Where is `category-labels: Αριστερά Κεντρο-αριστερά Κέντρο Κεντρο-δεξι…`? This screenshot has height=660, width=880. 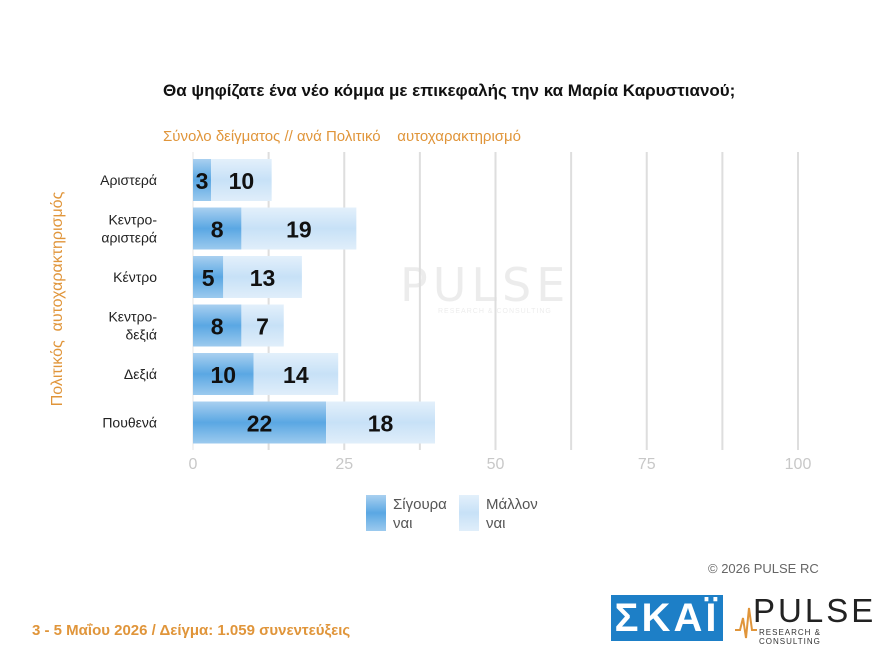 category-labels: Αριστερά Κεντρο-αριστερά Κέντρο Κεντρο-δεξι… is located at coordinates (128, 301).